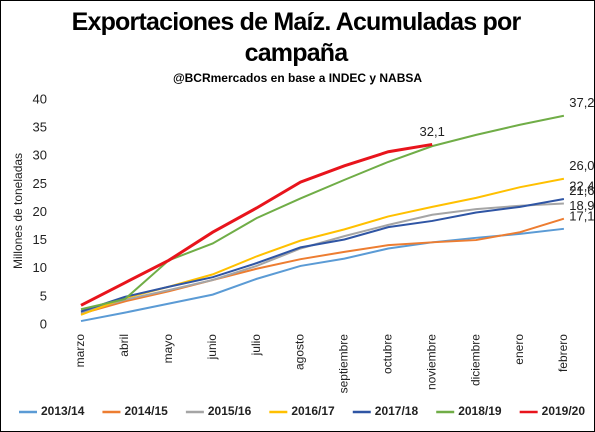  What do you see at coordinates (519, 349) in the screenshot?
I see `x-tick-label: enero` at bounding box center [519, 349].